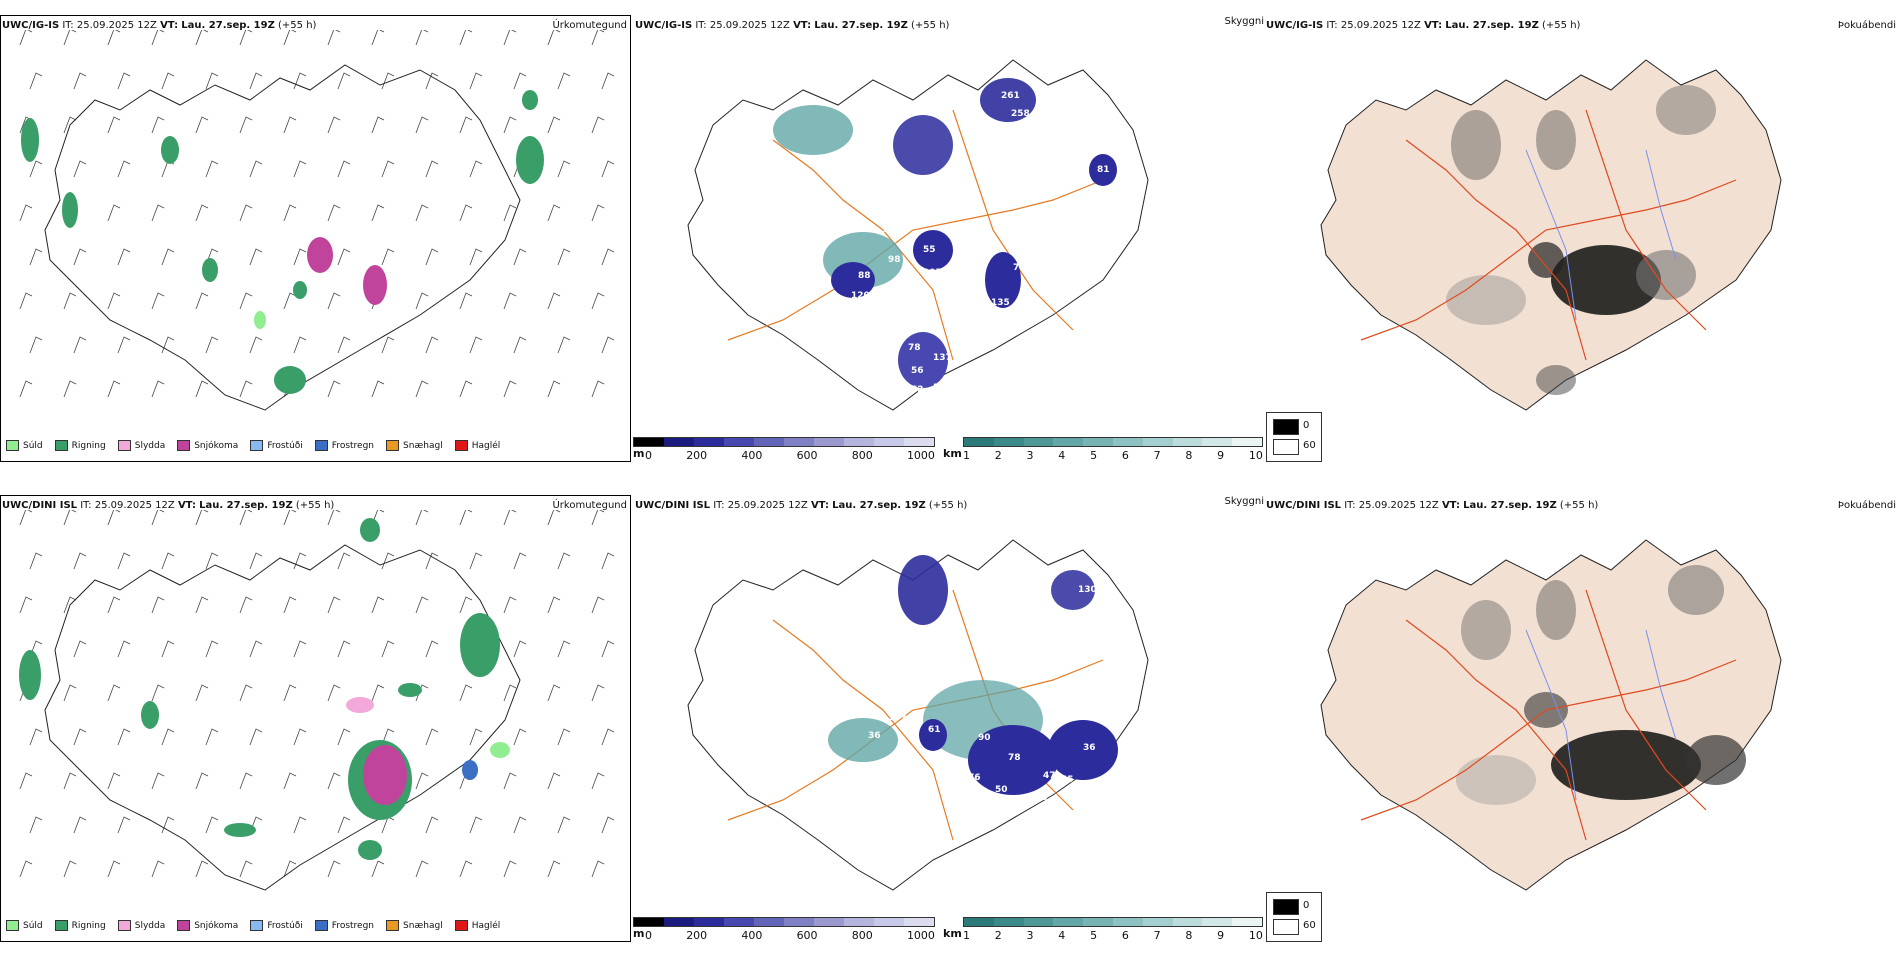 Image resolution: width=1900 pixels, height=955 pixels. Describe the element at coordinates (88, 925) in the screenshot. I see `precip-legend-label: Rigning` at that location.